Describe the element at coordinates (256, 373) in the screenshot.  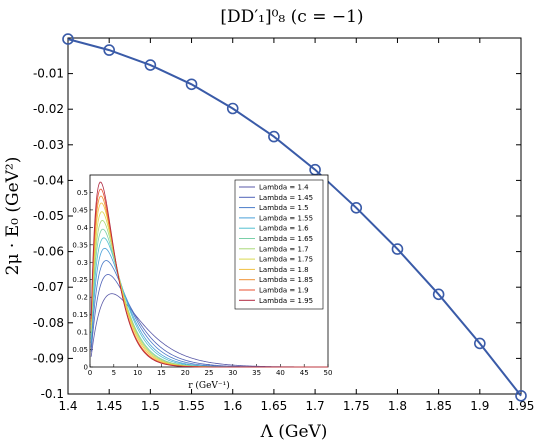
I see `inset-x-tick-label: 35` at that location.